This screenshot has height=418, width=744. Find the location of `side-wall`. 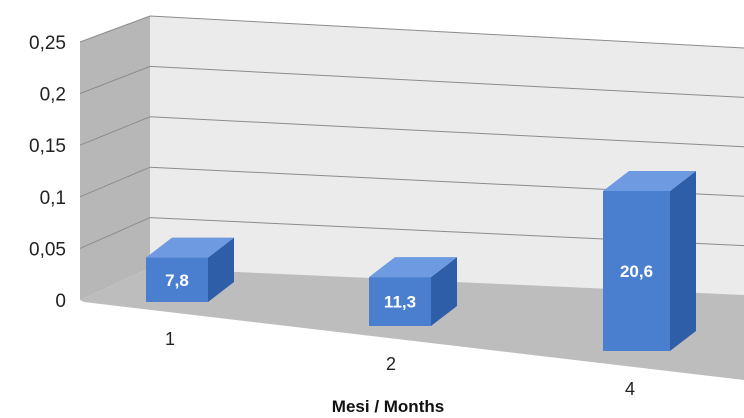

side-wall is located at coordinates (115, 158).